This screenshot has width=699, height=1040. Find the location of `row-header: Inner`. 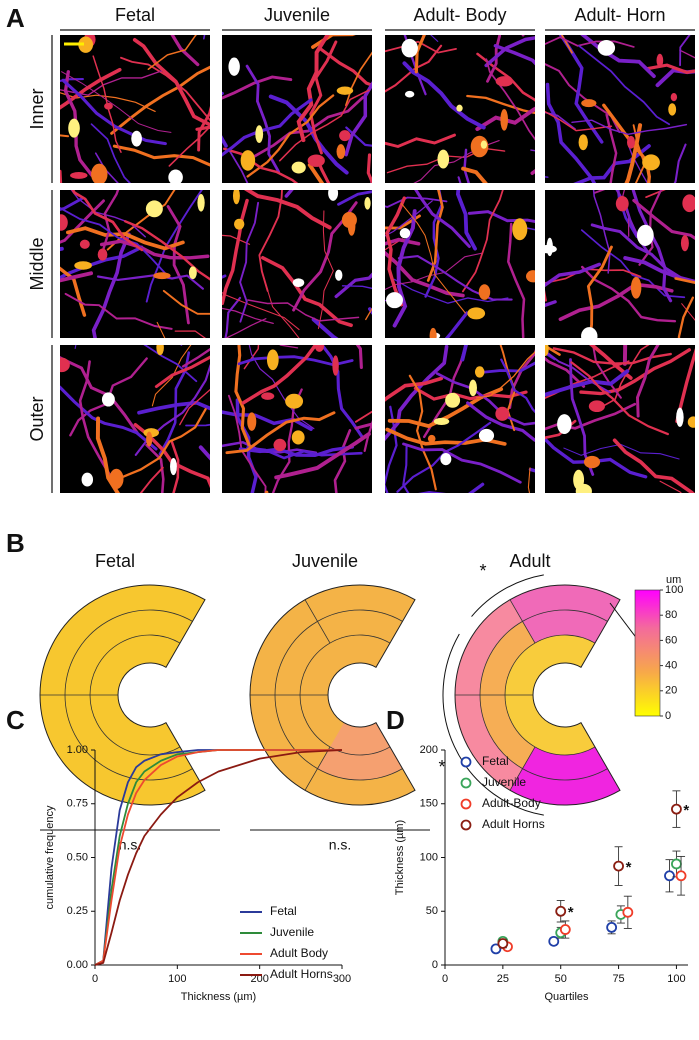

row-header: Inner is located at coordinates (37, 108).